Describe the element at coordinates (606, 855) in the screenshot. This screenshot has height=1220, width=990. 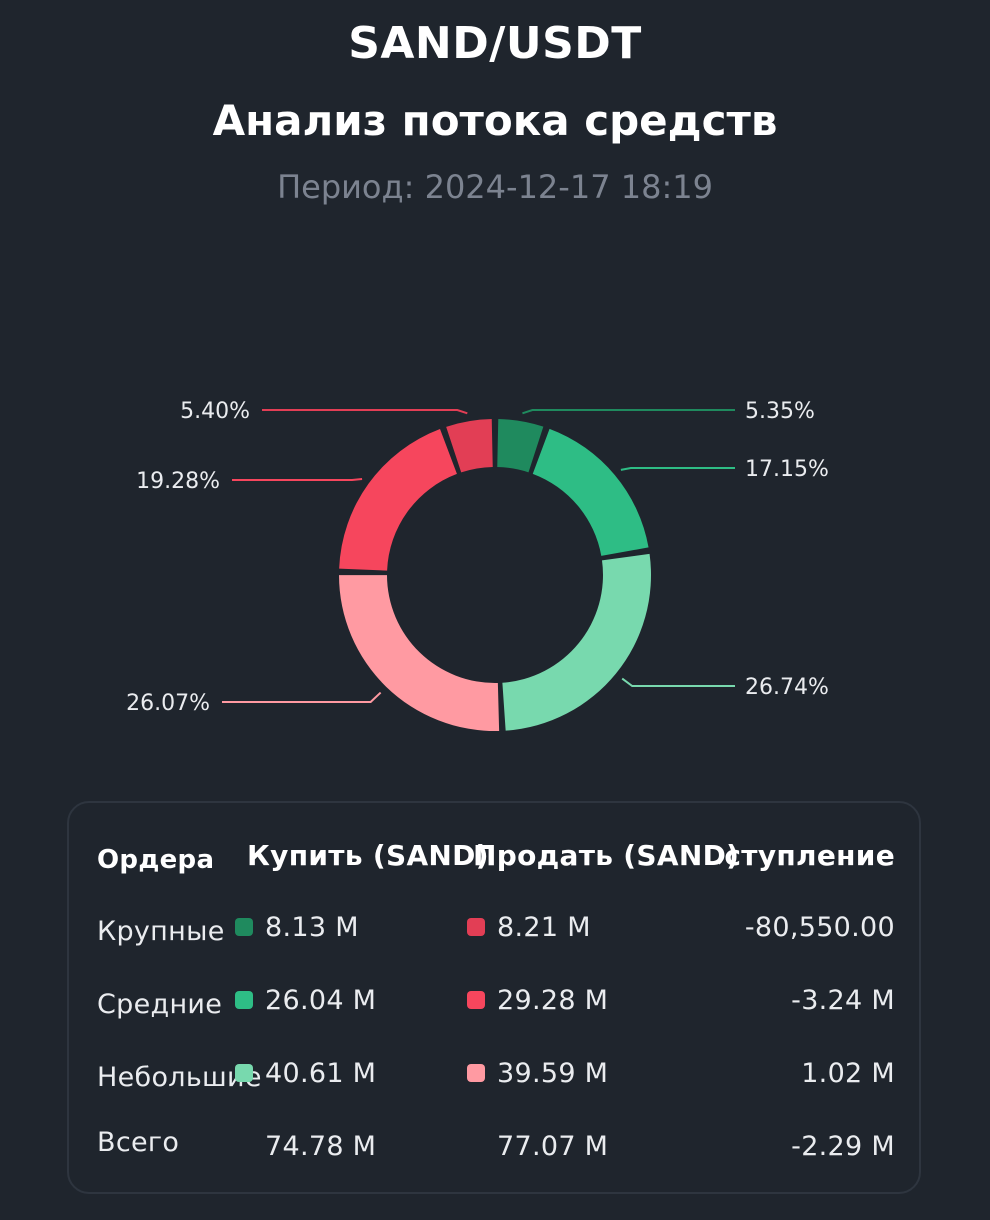
I see `header-sell: Продать (SAND)` at that location.